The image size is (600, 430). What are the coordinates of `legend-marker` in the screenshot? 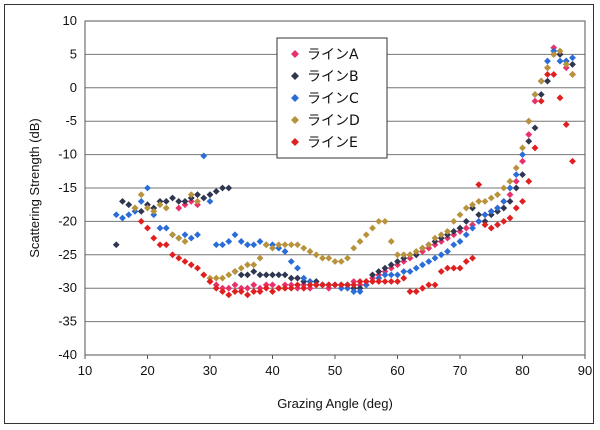 It's located at (295, 120).